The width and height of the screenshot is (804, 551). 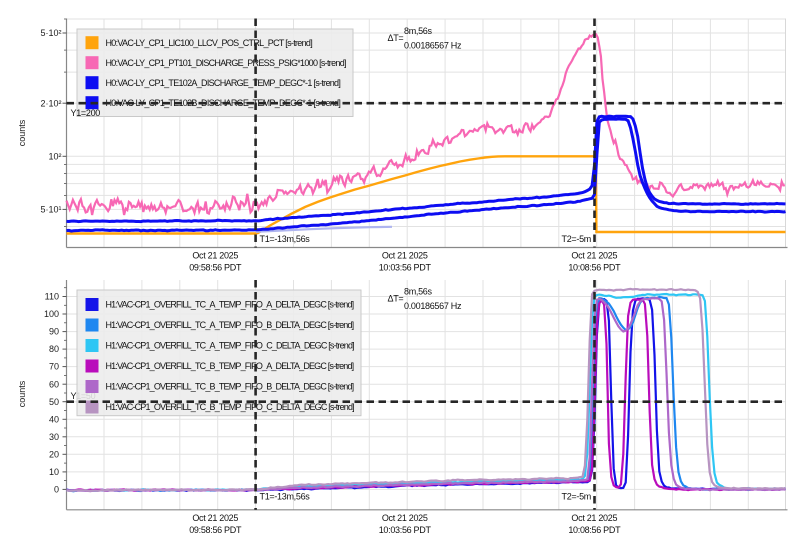 What do you see at coordinates (54, 156) in the screenshot?
I see `svg-text: 10²` at bounding box center [54, 156].